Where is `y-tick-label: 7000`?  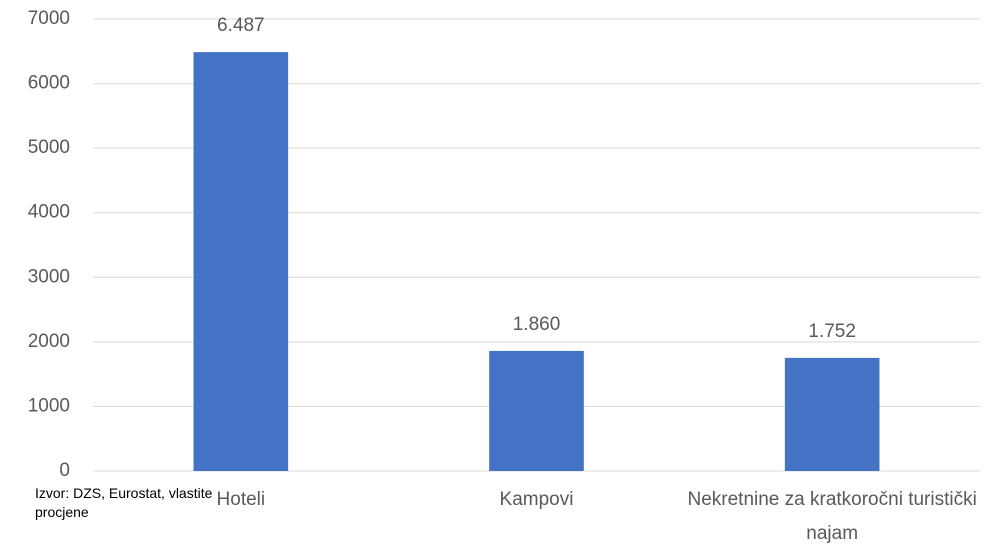
y-tick-label: 7000 is located at coordinates (49, 18).